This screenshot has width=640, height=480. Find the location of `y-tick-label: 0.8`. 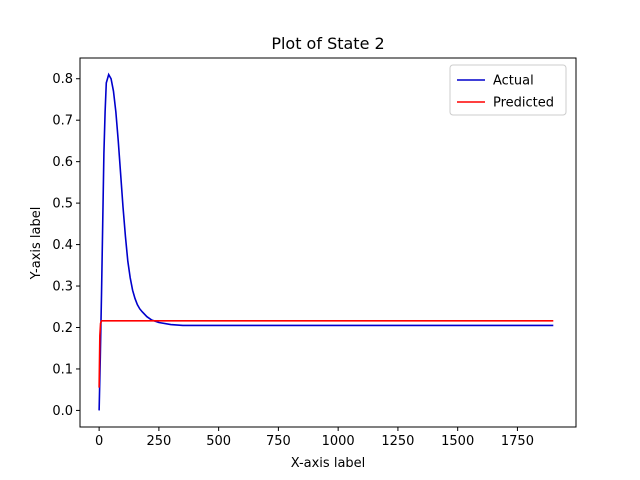

y-tick-label: 0.8 is located at coordinates (62, 79).